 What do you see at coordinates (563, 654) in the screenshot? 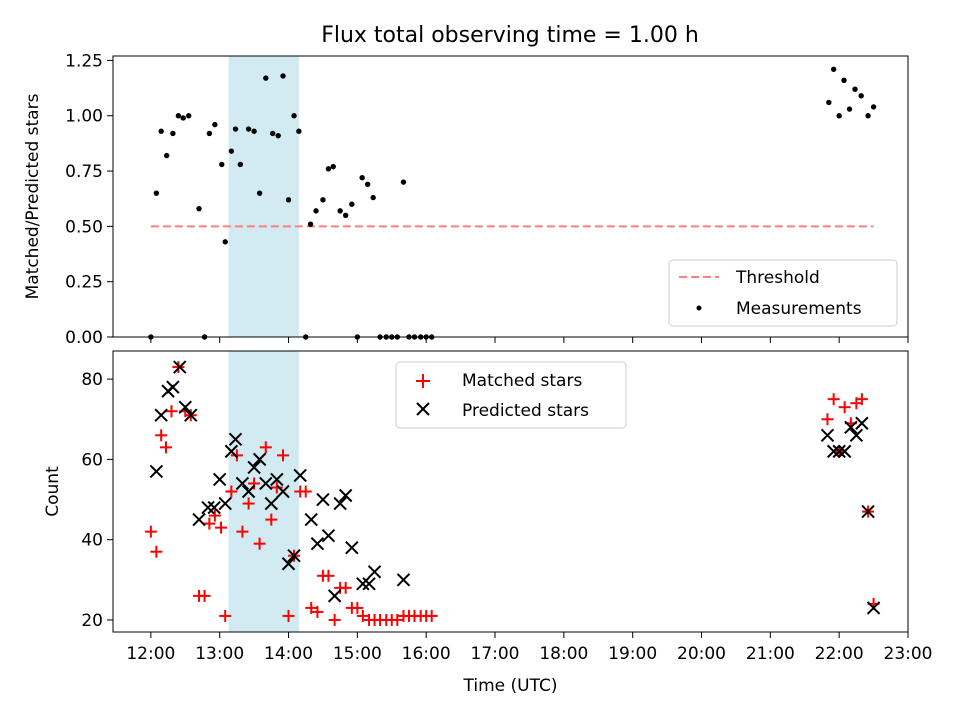
I see `bottom-xtick-label: 18:00` at bounding box center [563, 654].